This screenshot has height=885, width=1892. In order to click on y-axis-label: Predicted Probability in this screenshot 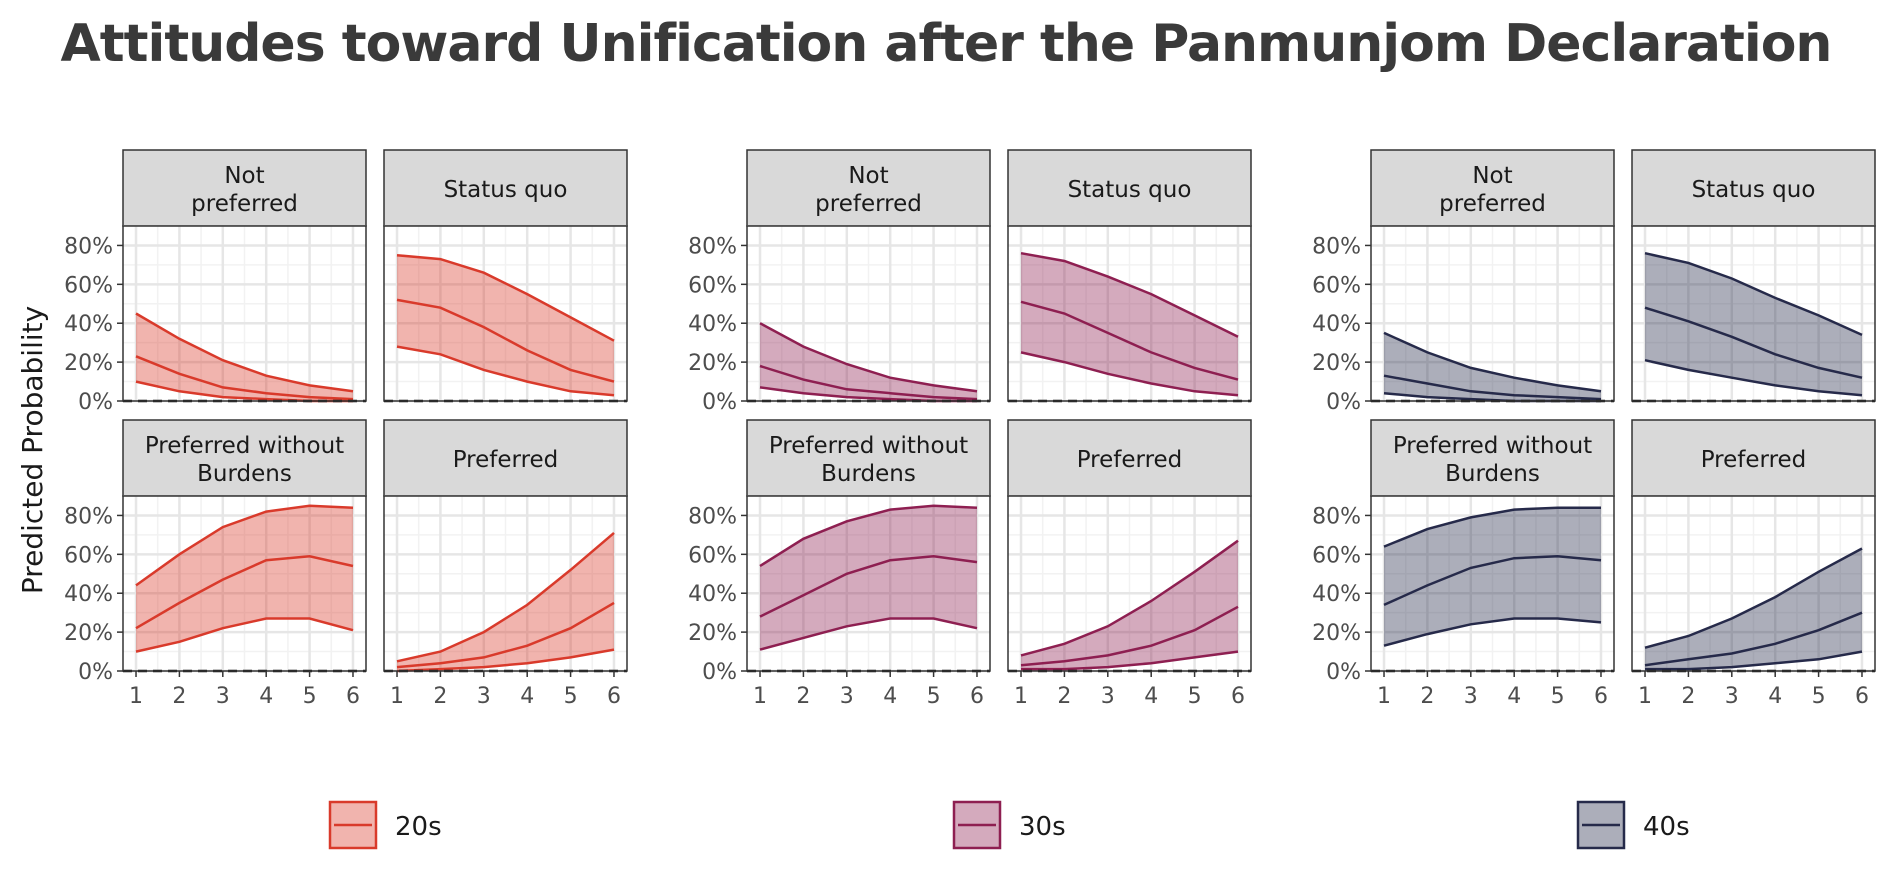, I will do `click(32, 450)`.